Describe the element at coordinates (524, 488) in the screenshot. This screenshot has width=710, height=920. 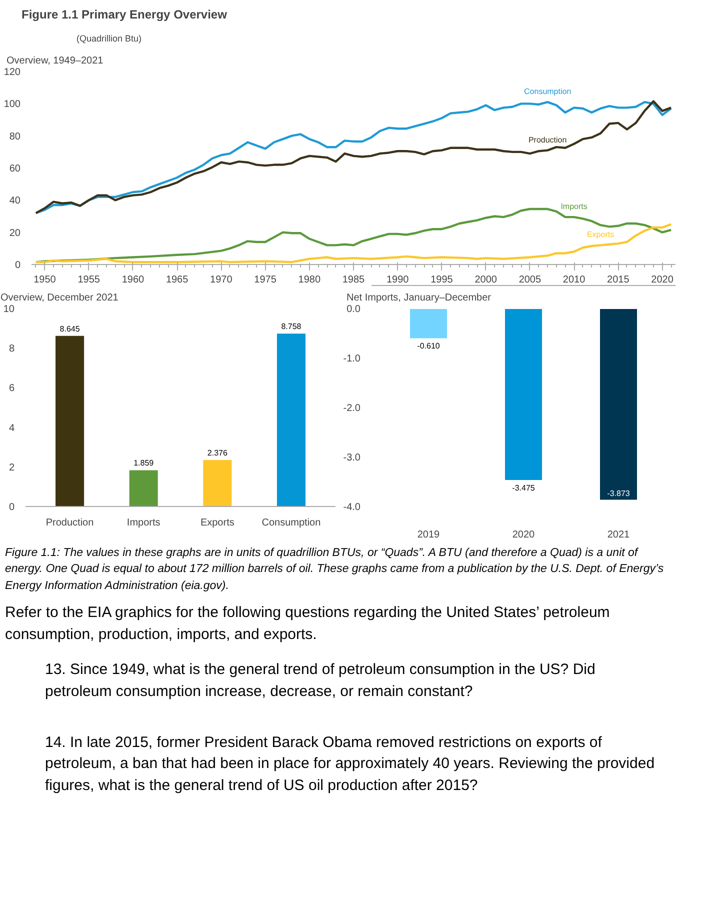
I see `data-label: -3.475` at that location.